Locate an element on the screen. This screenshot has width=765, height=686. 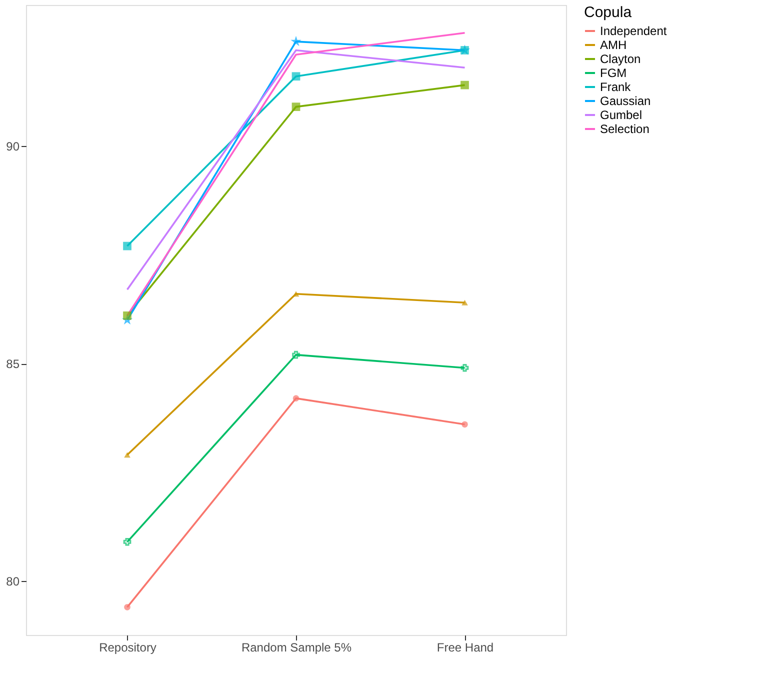
x-tick-label: Repository is located at coordinates (127, 647).